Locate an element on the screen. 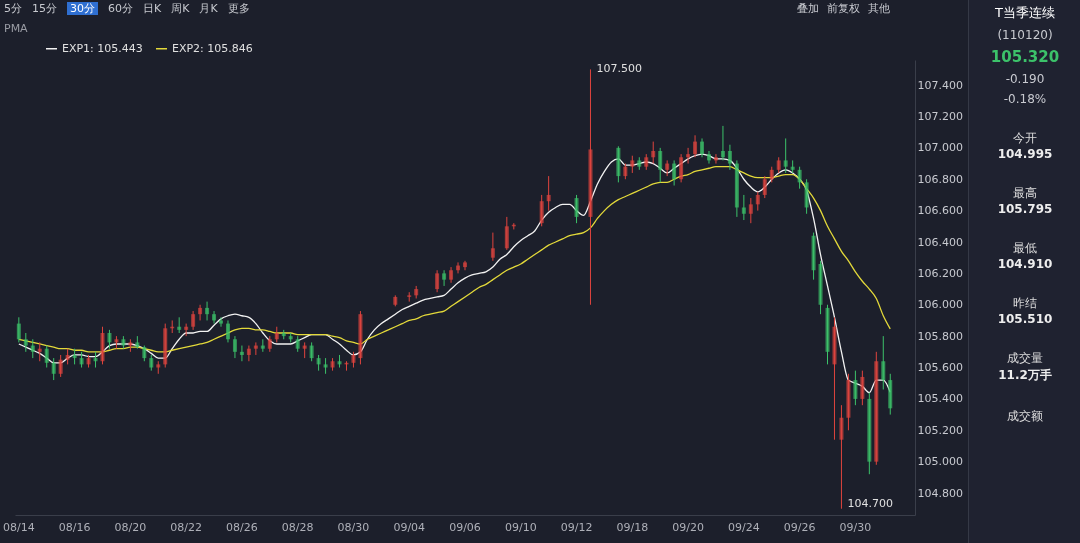  x-tick-label: 08/30 is located at coordinates (353, 527).